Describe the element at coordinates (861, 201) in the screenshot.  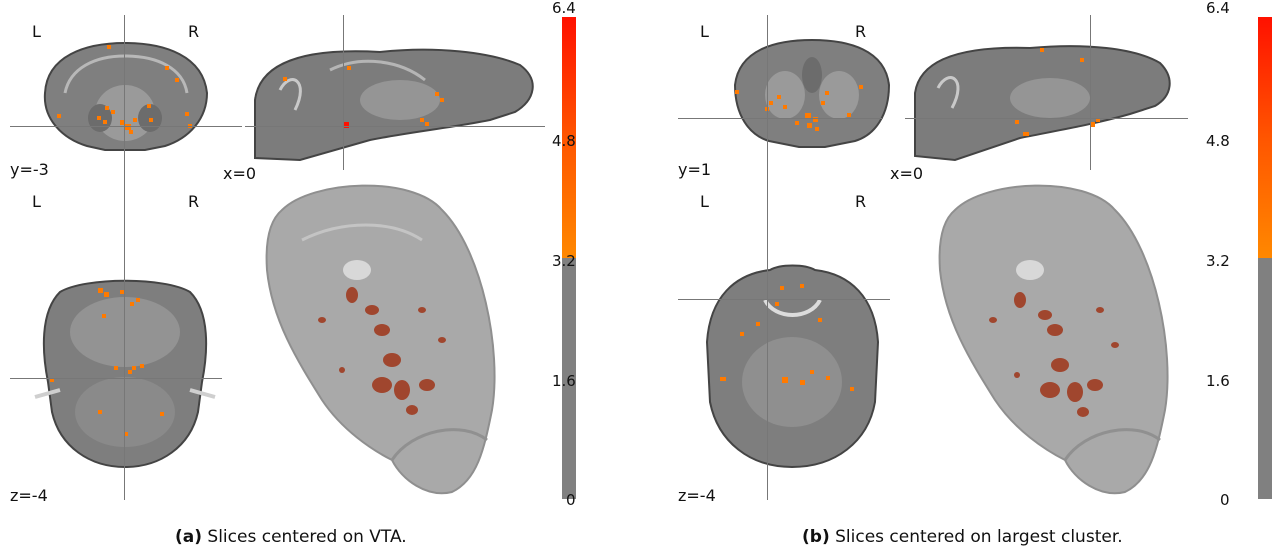
I see `panel-b-right-marker-bottom: R` at that location.